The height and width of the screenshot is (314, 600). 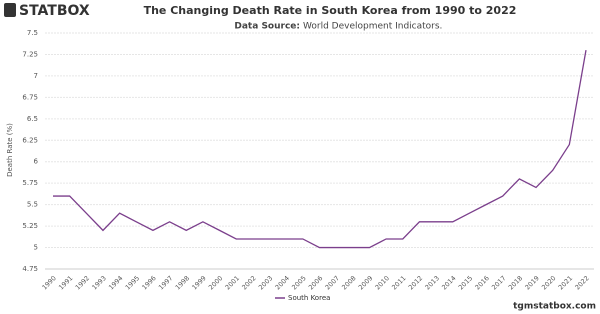 I want to click on x-tick-label: 2012, so click(x=415, y=282).